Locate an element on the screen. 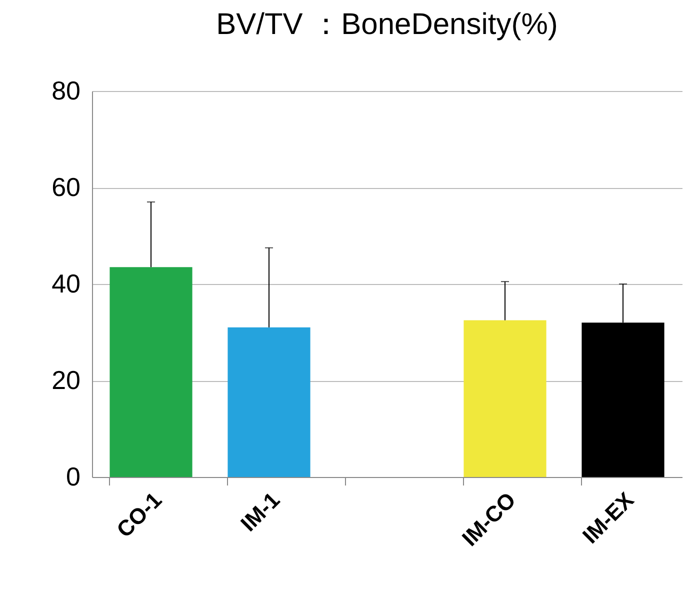  y-tick-label: 80 is located at coordinates (66, 91).